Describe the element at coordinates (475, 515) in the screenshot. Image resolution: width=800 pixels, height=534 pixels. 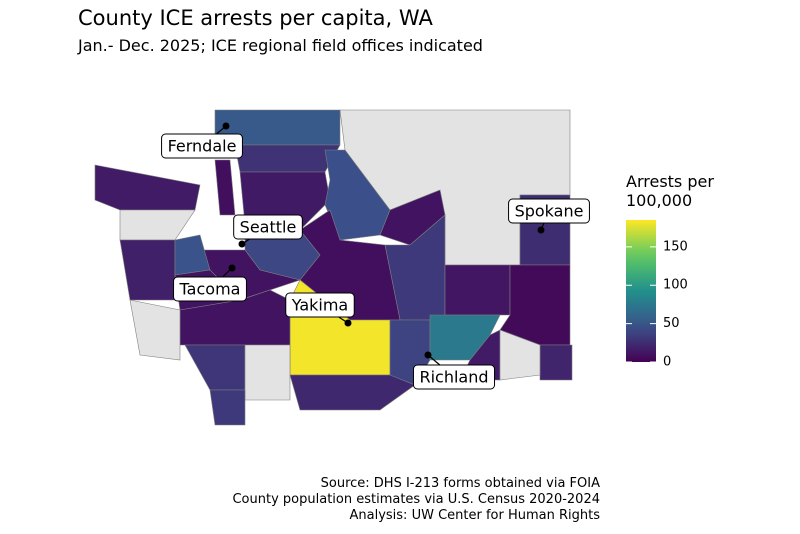
I see `source-line: Analysis: UW Center for Human Rights` at that location.